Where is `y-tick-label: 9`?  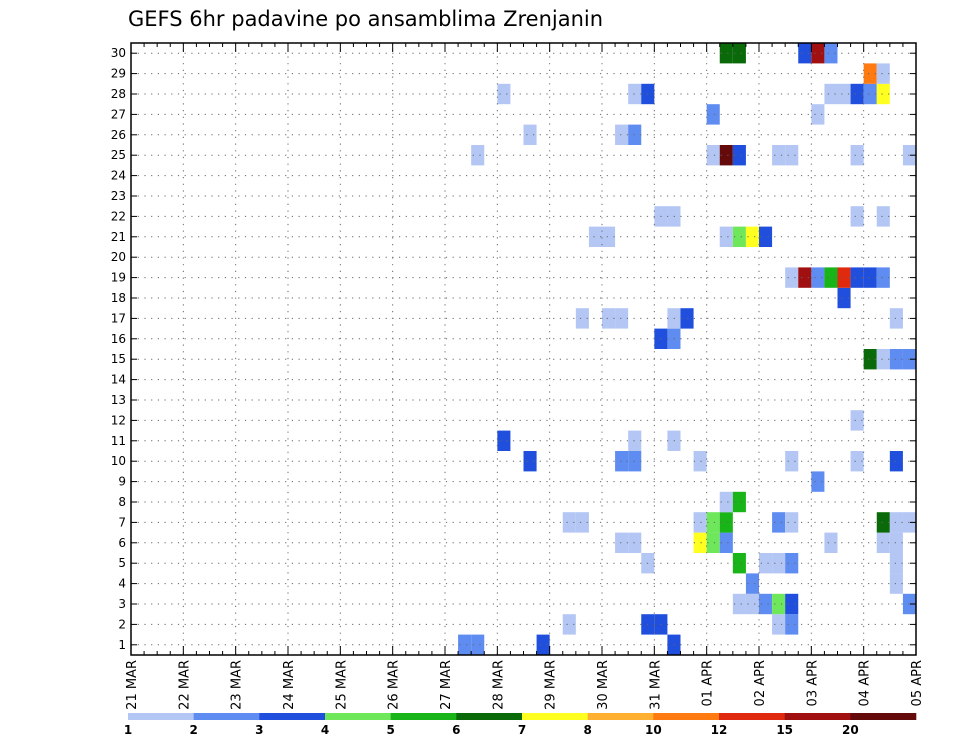 y-tick-label: 9 is located at coordinates (122, 482).